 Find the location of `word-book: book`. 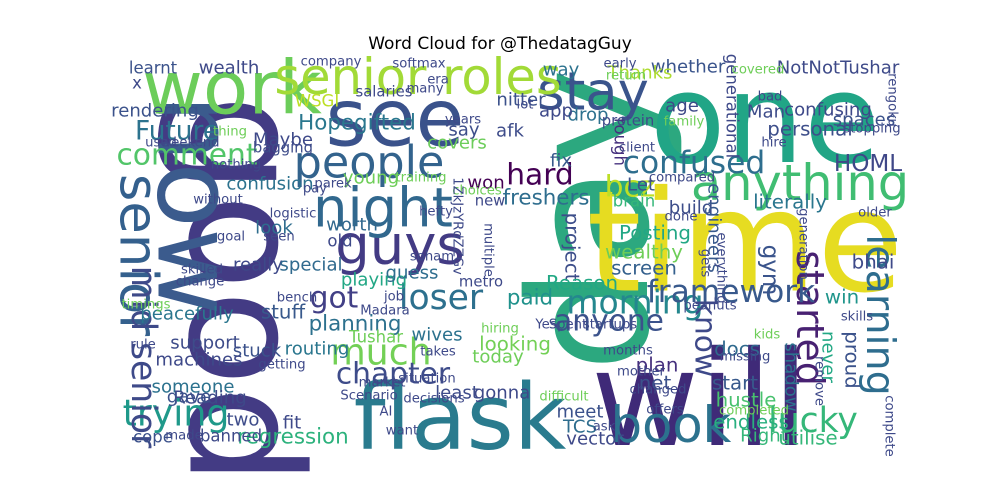

word-book: book is located at coordinates (671, 425).